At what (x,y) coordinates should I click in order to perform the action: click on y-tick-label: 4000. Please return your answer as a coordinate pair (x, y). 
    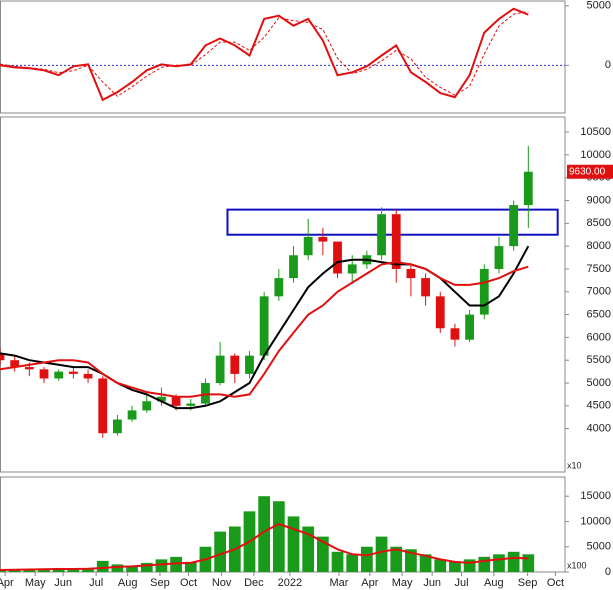
    Looking at the image, I should click on (599, 429).